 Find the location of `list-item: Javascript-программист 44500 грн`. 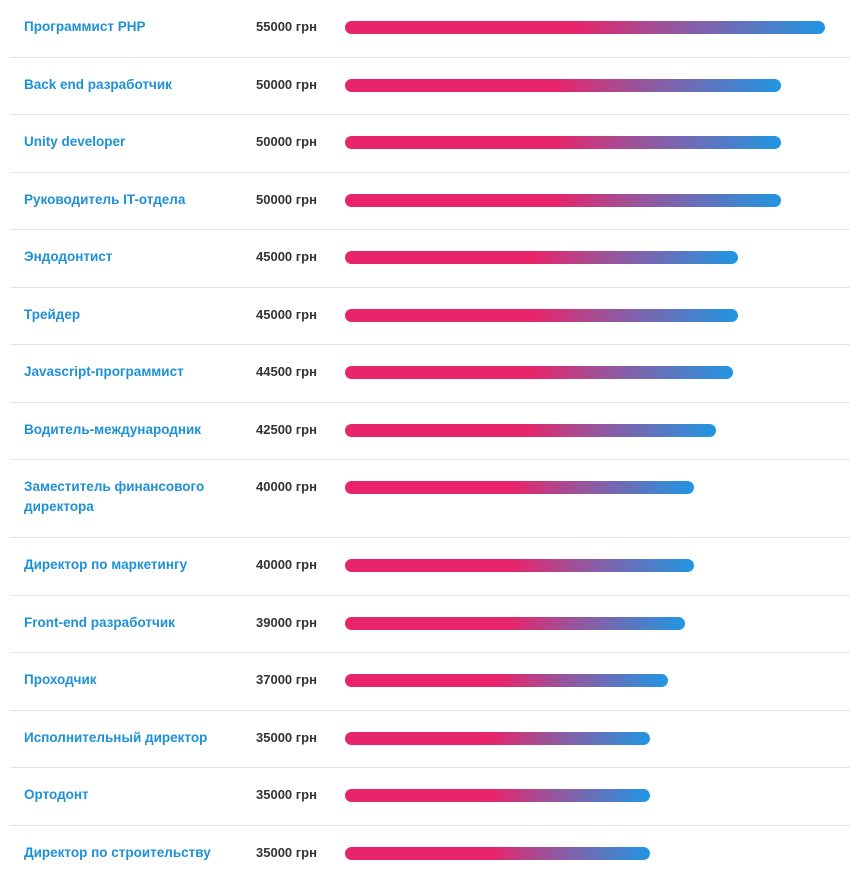

list-item: Javascript-программист 44500 грн is located at coordinates (430, 374).